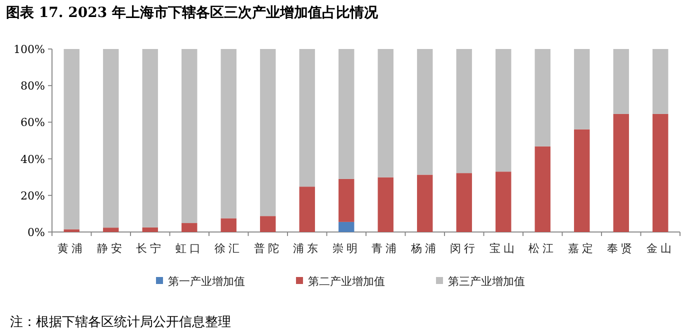  What do you see at coordinates (386, 248) in the screenshot?
I see `x-tick-label: 青浦` at bounding box center [386, 248].